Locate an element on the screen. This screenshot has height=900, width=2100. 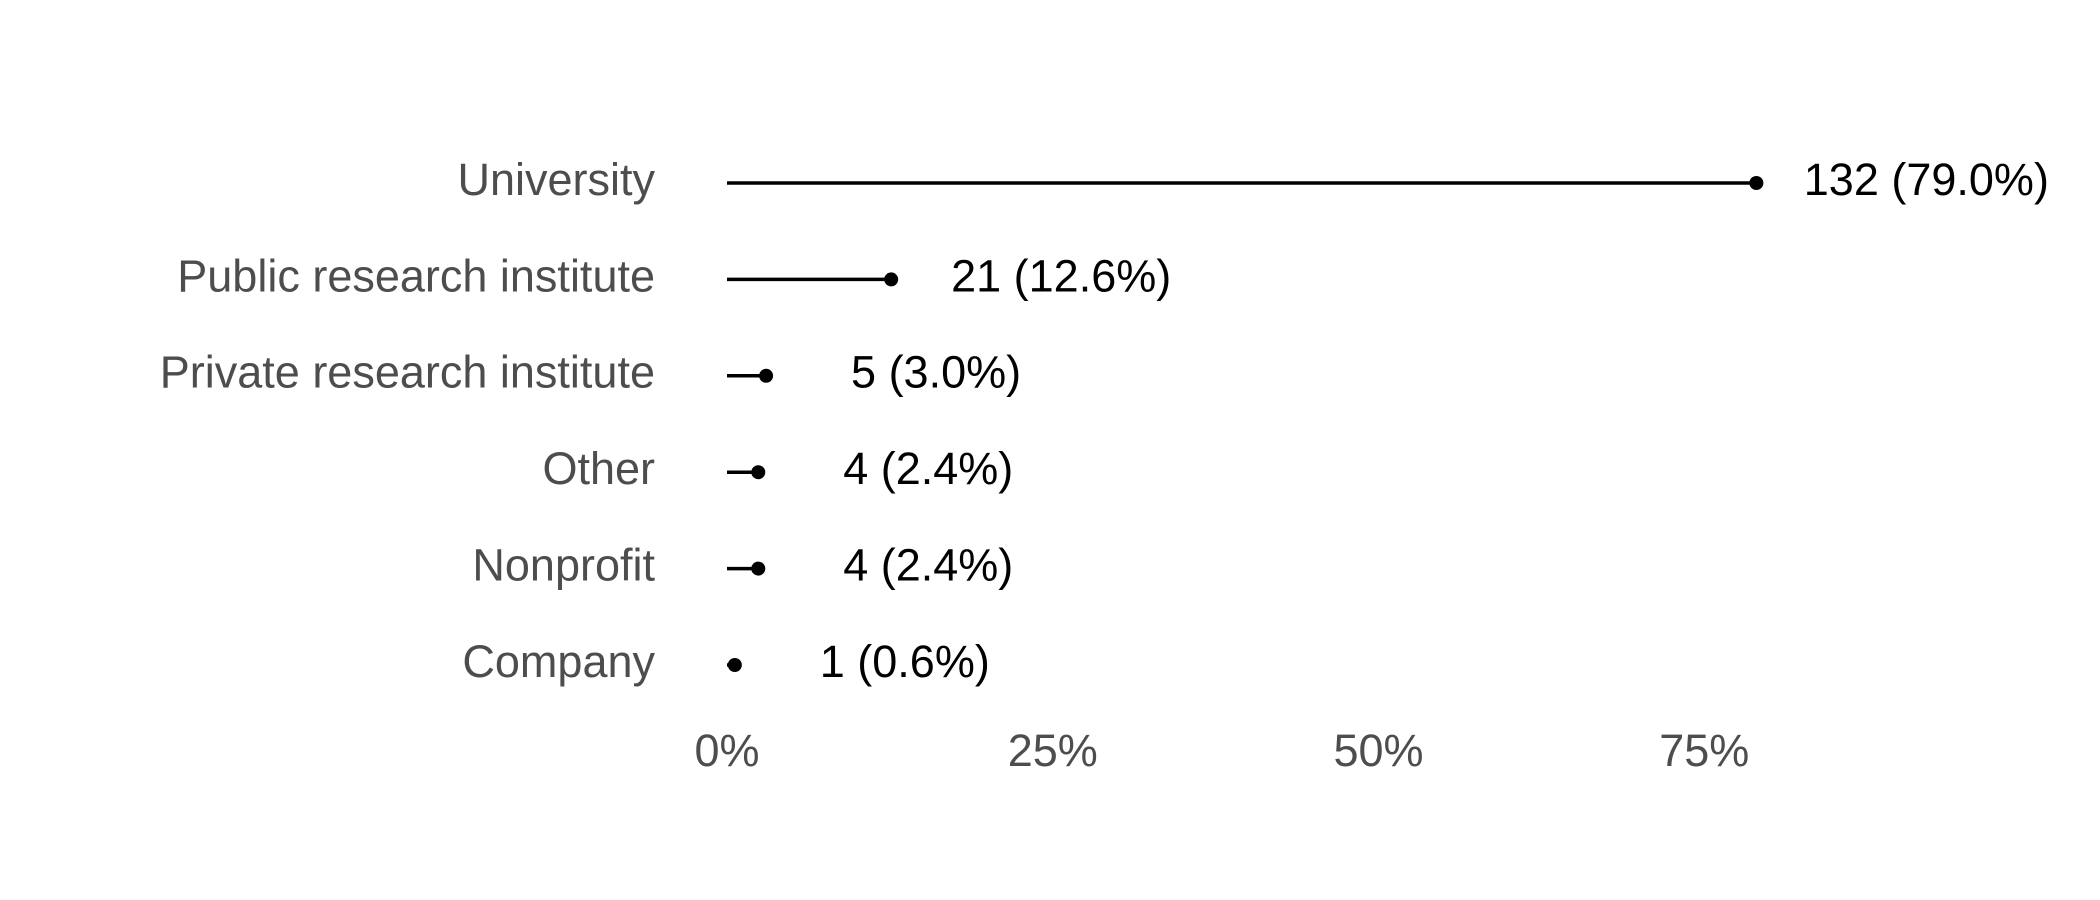
y-tick-label: Private research institute is located at coordinates (407, 372).